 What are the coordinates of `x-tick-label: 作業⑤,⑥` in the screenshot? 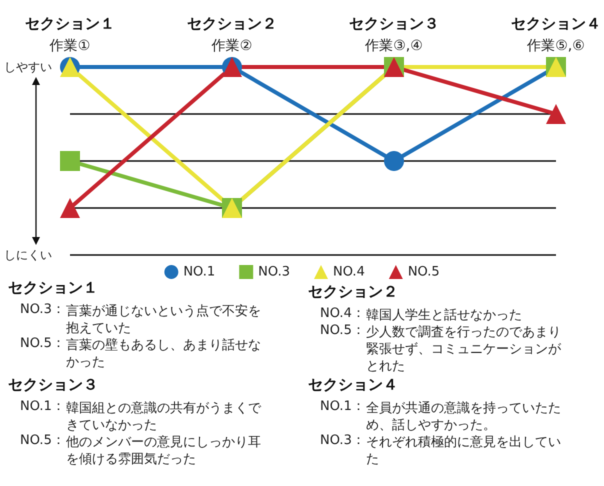 It's located at (555, 46).